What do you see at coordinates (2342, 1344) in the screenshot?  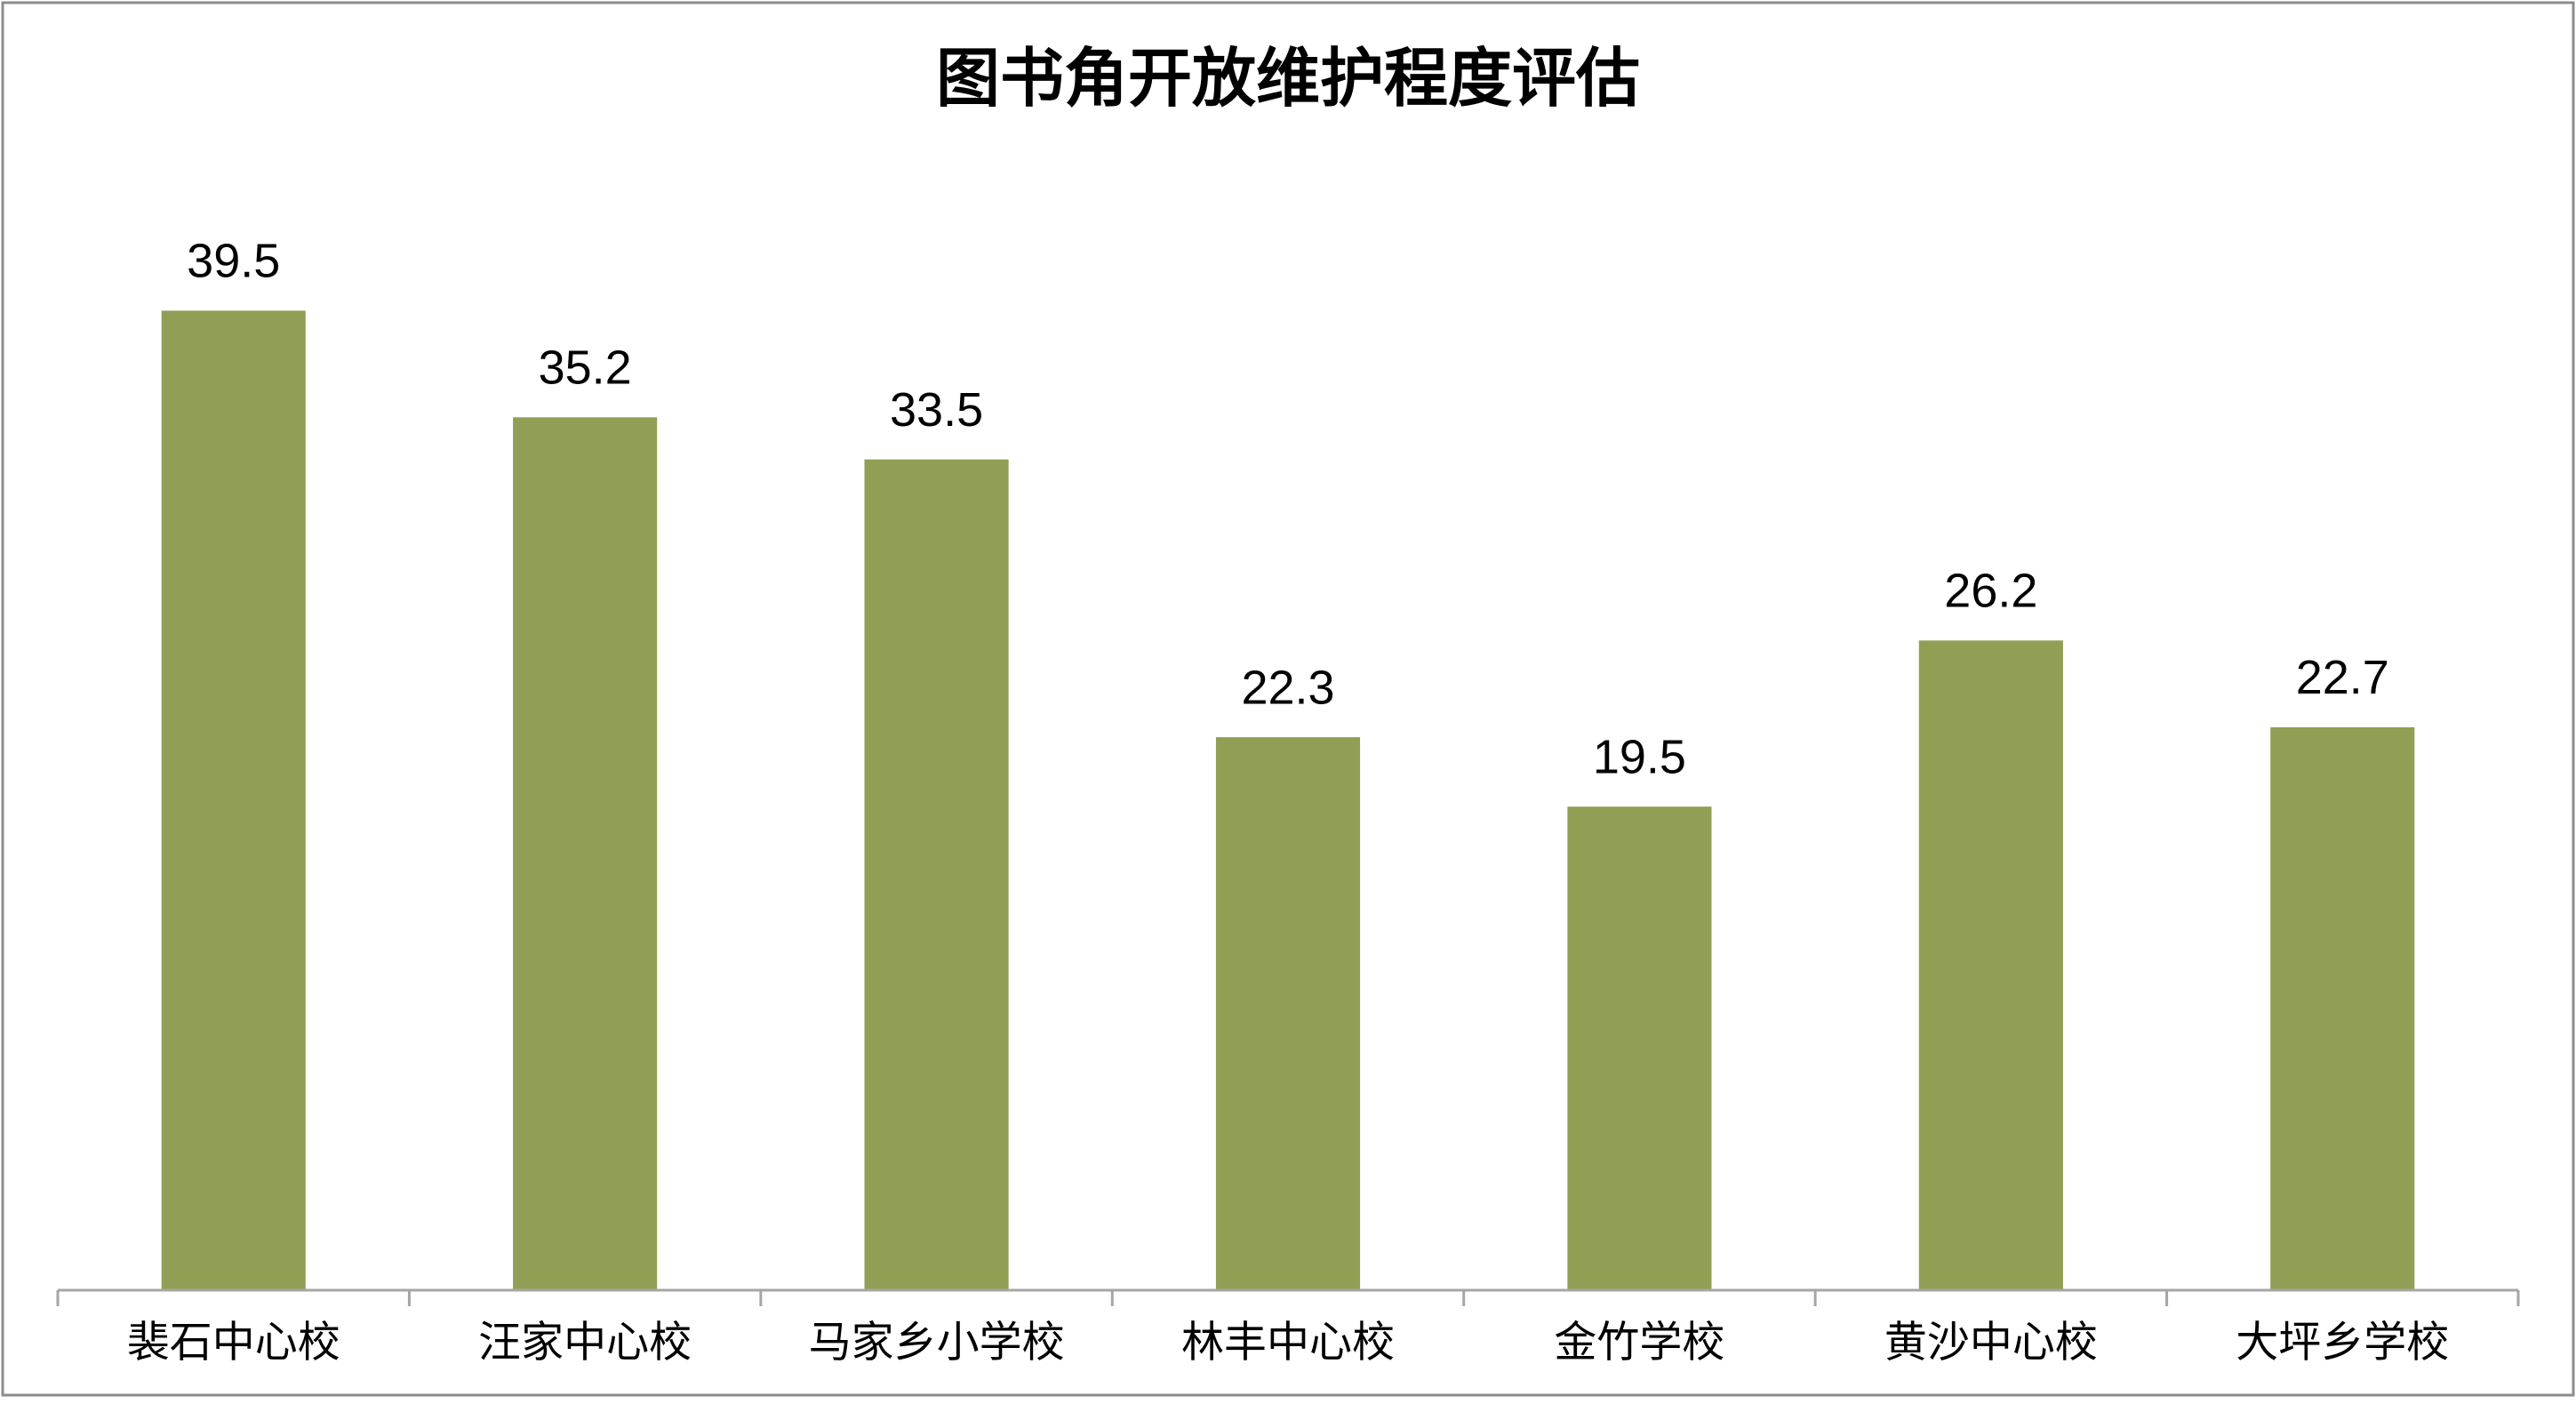 I see `x-tick-label: 大坪乡学校` at bounding box center [2342, 1344].